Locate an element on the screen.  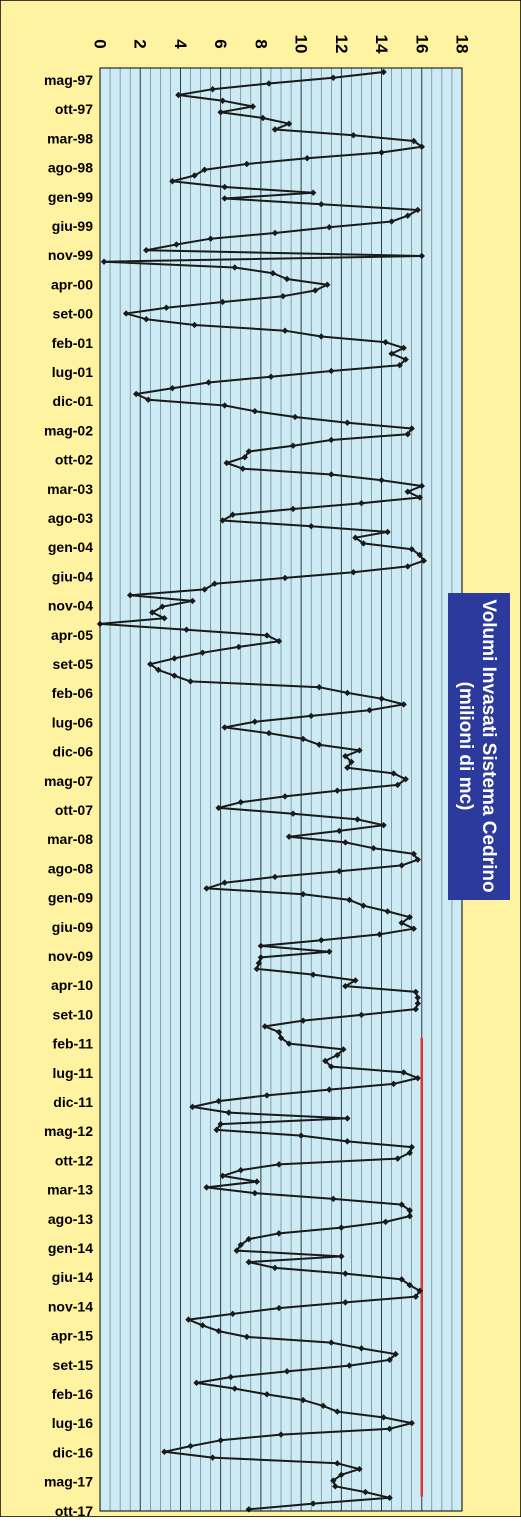
category-tick-label: set-05 is located at coordinates (73, 664).